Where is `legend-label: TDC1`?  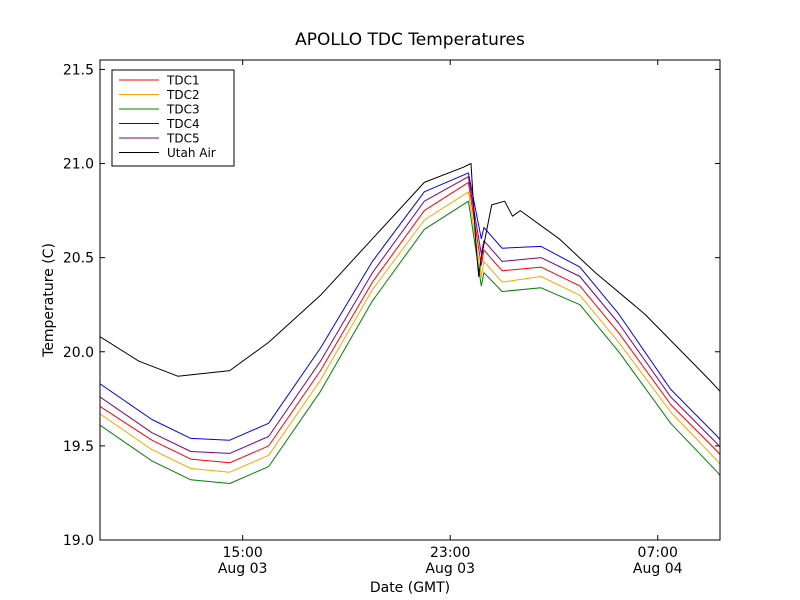 legend-label: TDC1 is located at coordinates (183, 81).